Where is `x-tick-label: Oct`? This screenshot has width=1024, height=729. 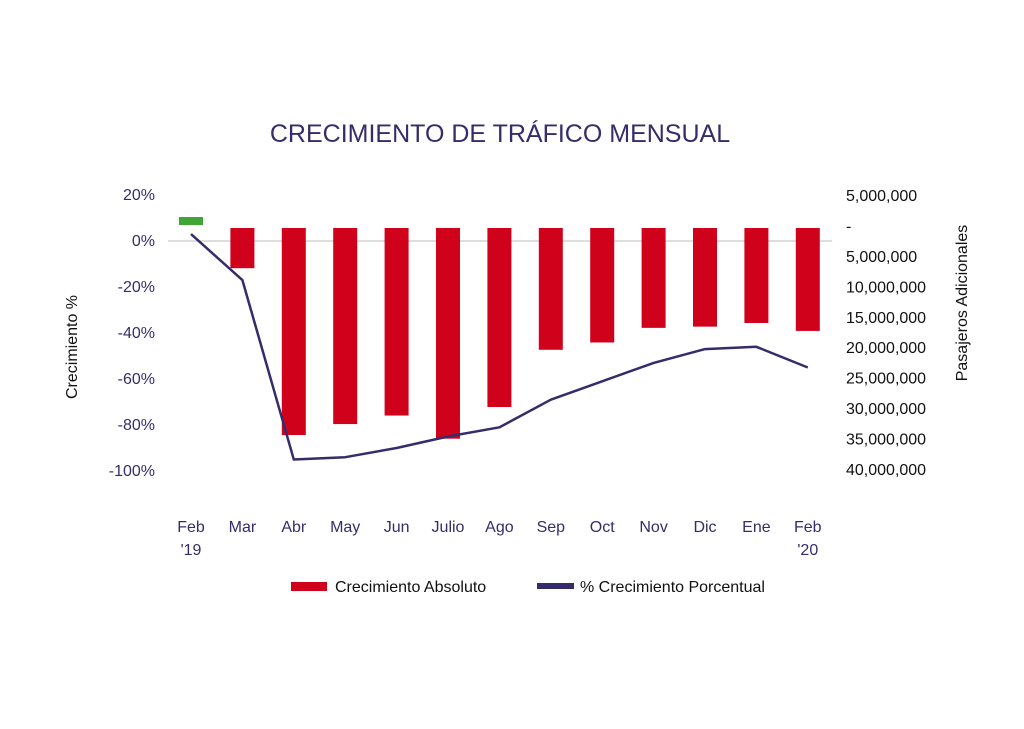 x-tick-label: Oct is located at coordinates (602, 527).